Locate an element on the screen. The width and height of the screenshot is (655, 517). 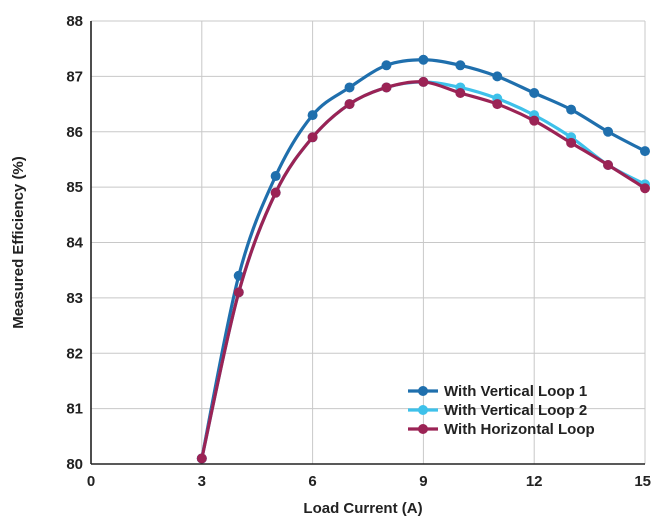
y-tick-label: 87 is located at coordinates (74, 76).